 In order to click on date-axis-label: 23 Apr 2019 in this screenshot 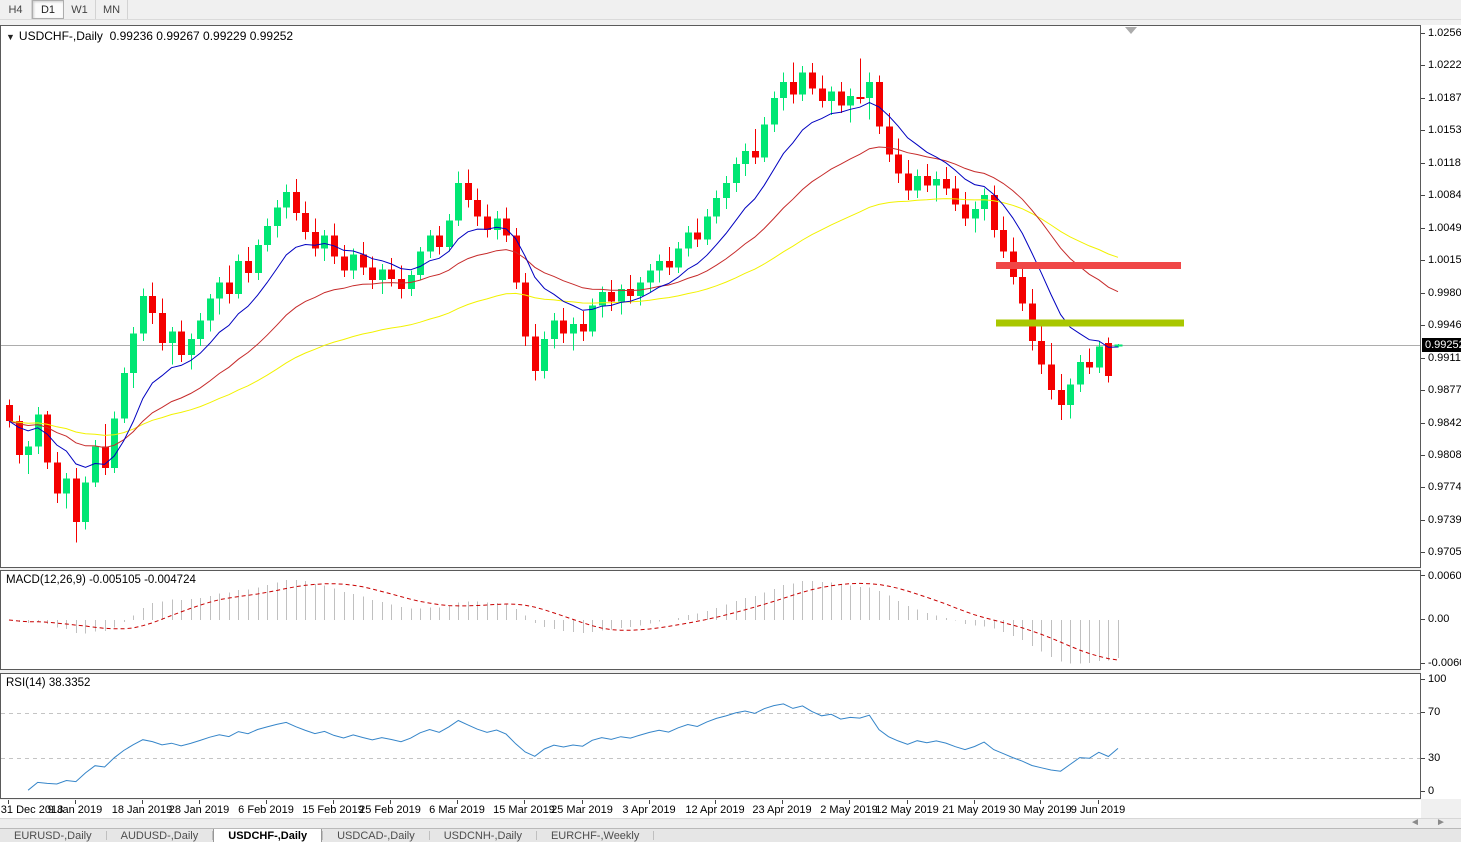, I will do `click(782, 810)`.